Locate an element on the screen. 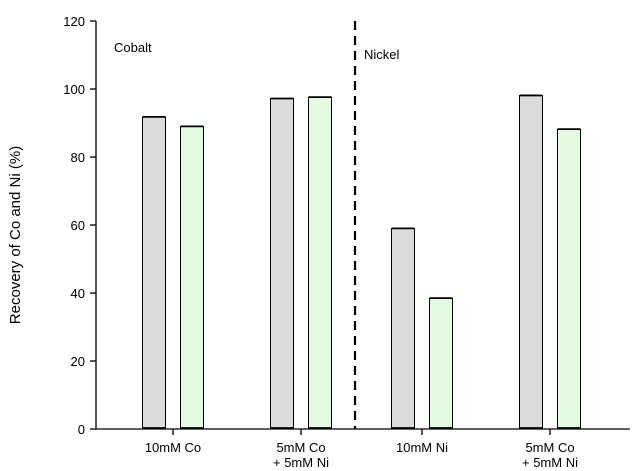  y-tick-label: 60 is located at coordinates (78, 225).